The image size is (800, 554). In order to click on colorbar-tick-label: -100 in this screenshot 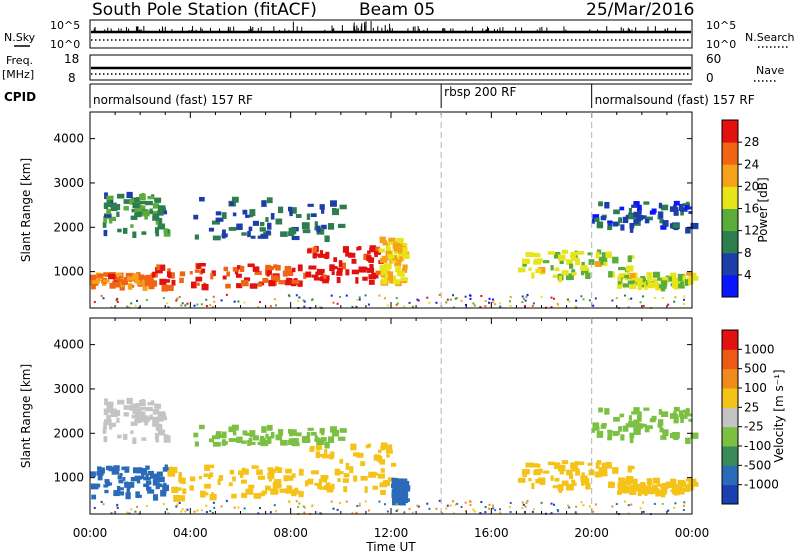, I will do `click(757, 446)`.